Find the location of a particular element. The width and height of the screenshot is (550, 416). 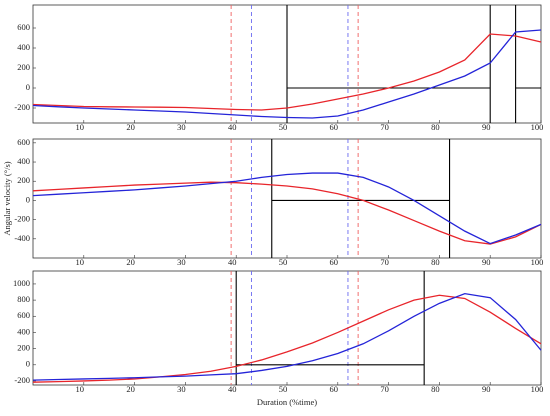

y-tick-label: 800 is located at coordinates (23, 299).